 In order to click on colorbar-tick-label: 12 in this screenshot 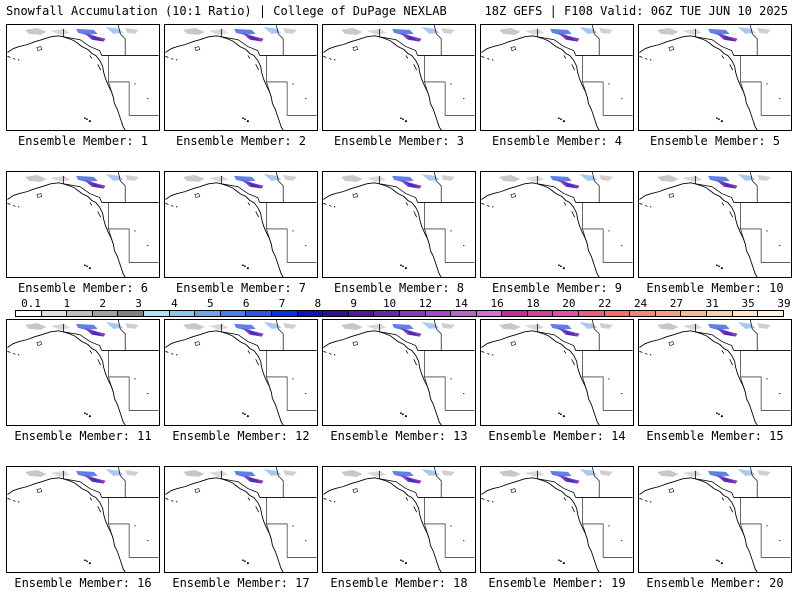, I will do `click(425, 303)`.